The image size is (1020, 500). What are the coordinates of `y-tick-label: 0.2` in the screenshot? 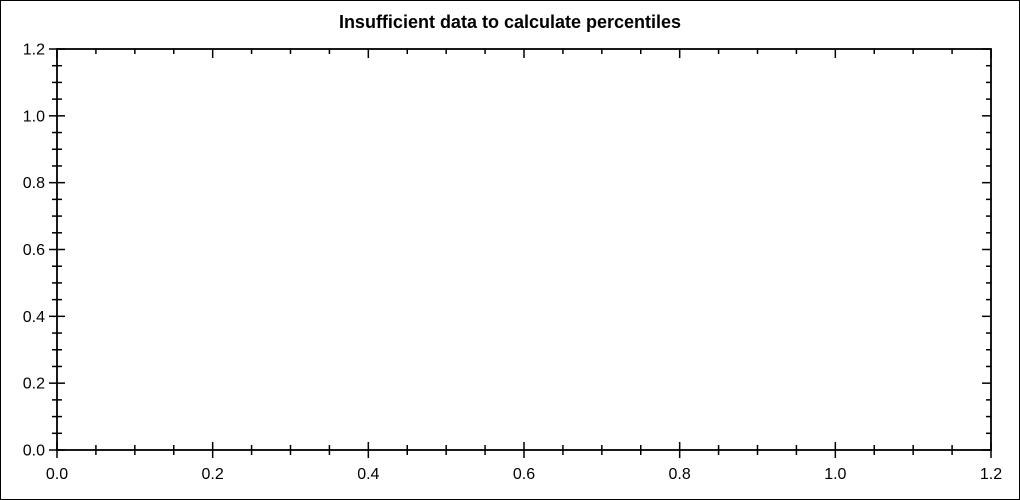 It's located at (34, 384).